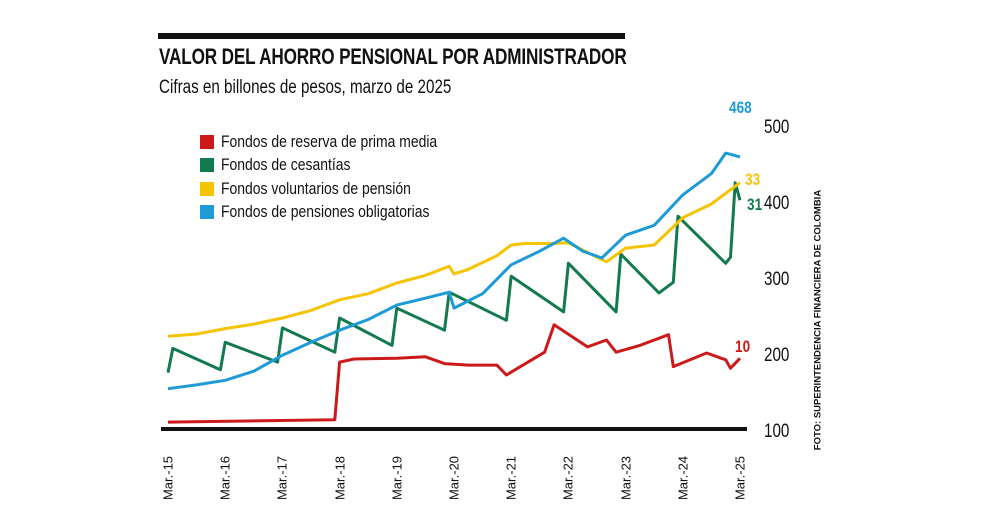 Image resolution: width=1000 pixels, height=530 pixels. What do you see at coordinates (454, 478) in the screenshot?
I see `x-tick-label: Mar.-20` at bounding box center [454, 478].